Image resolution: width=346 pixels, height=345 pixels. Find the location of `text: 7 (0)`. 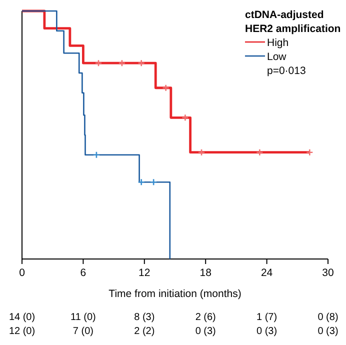

text: 7 (0) is located at coordinates (83, 331).